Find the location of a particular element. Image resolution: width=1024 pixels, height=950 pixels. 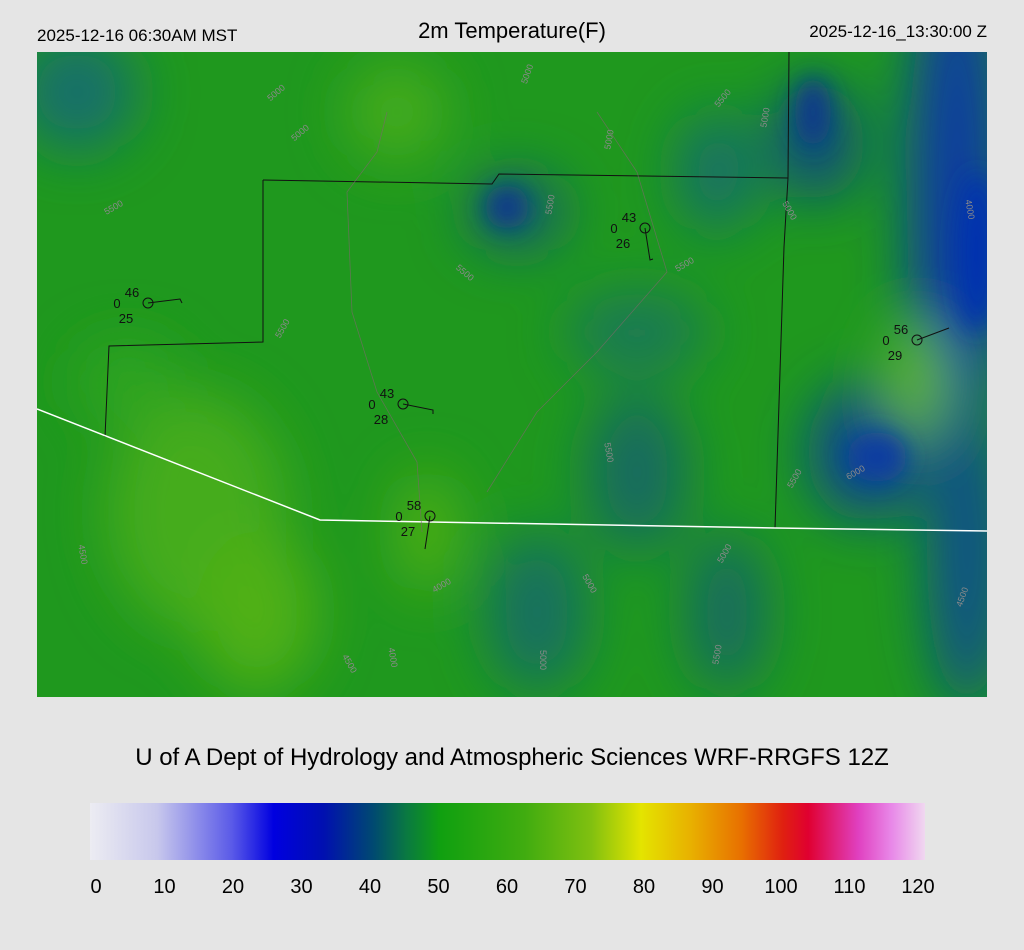

colorbar-tick-label: 110 is located at coordinates (849, 887).